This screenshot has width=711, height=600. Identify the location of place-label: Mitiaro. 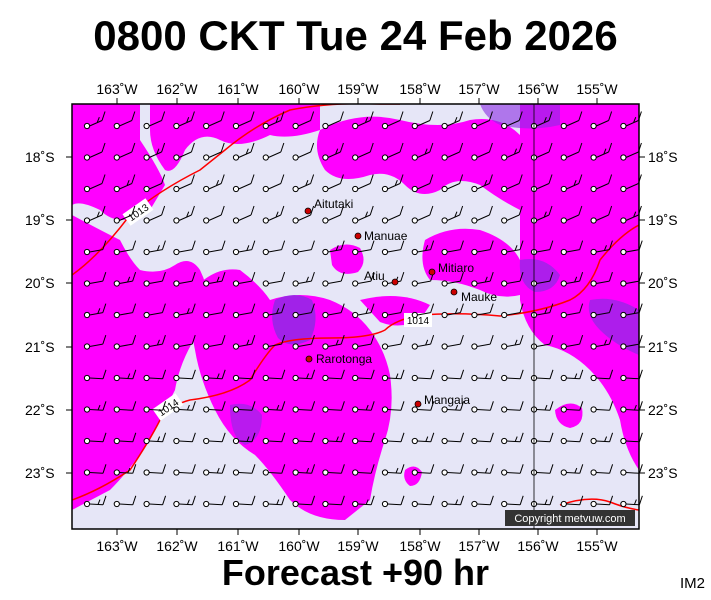
(456, 268).